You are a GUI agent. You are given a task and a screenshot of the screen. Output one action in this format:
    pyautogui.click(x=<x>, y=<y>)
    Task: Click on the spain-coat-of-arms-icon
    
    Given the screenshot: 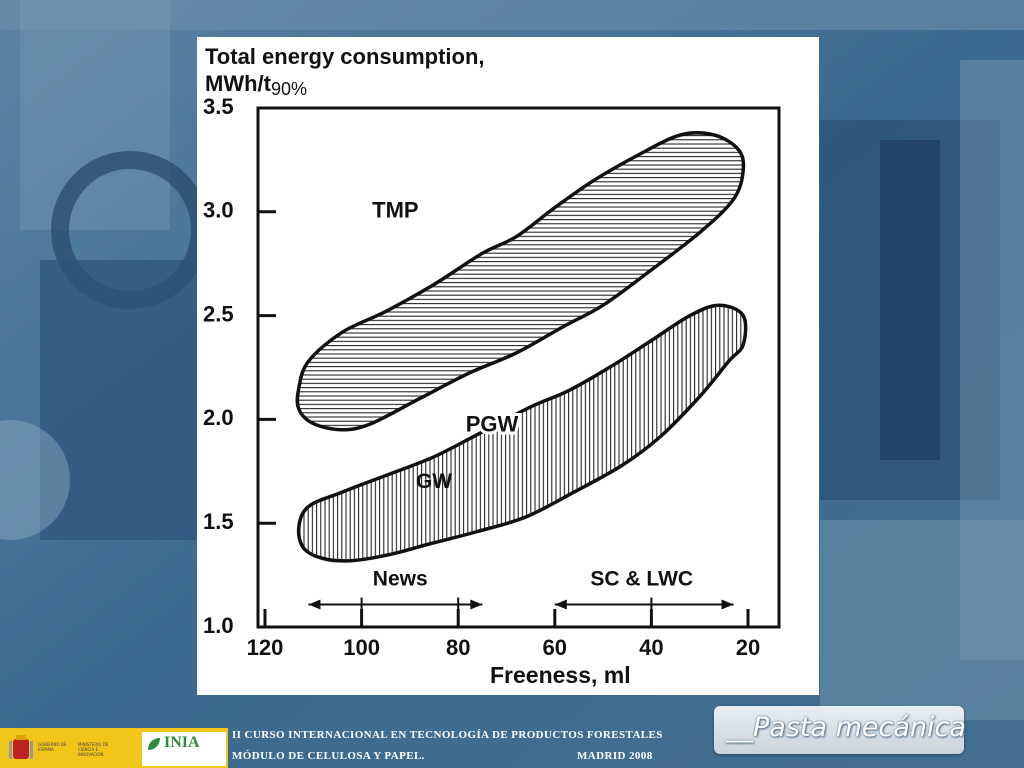 What is the action you would take?
    pyautogui.click(x=21, y=747)
    